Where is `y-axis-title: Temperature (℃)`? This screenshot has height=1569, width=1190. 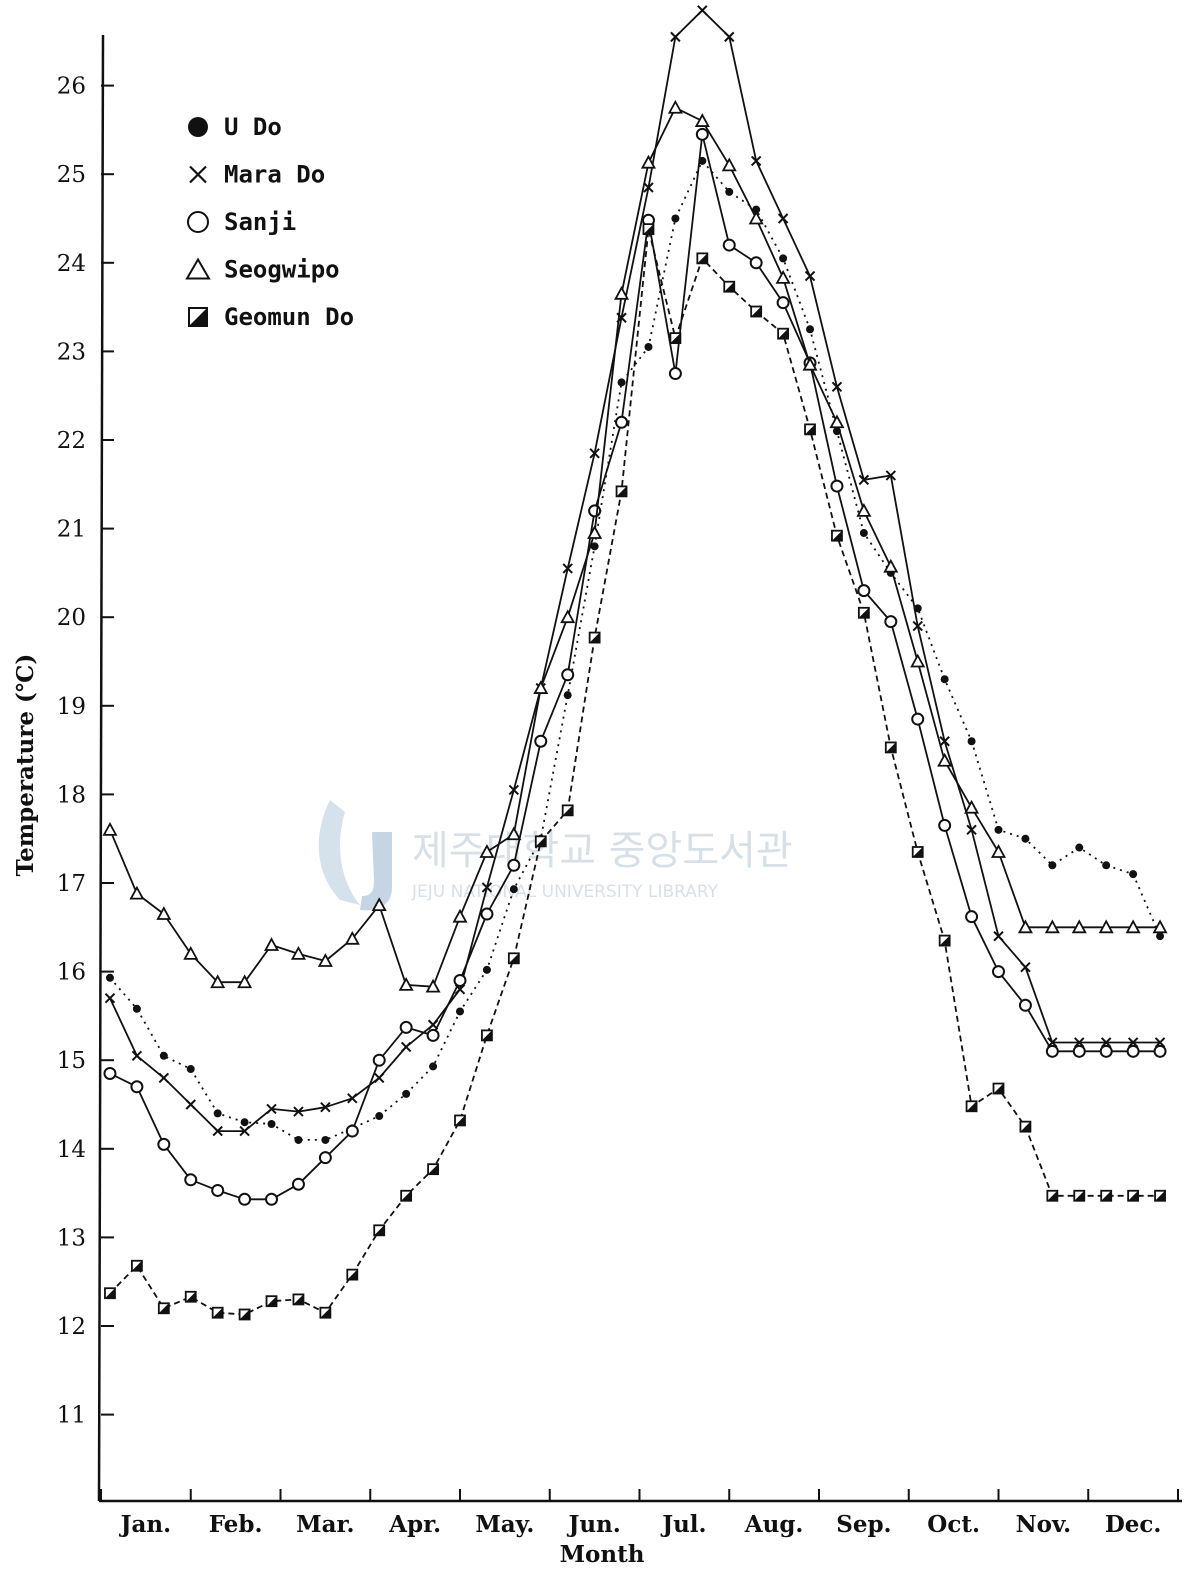 y-axis-title: Temperature (℃) is located at coordinates (25, 765).